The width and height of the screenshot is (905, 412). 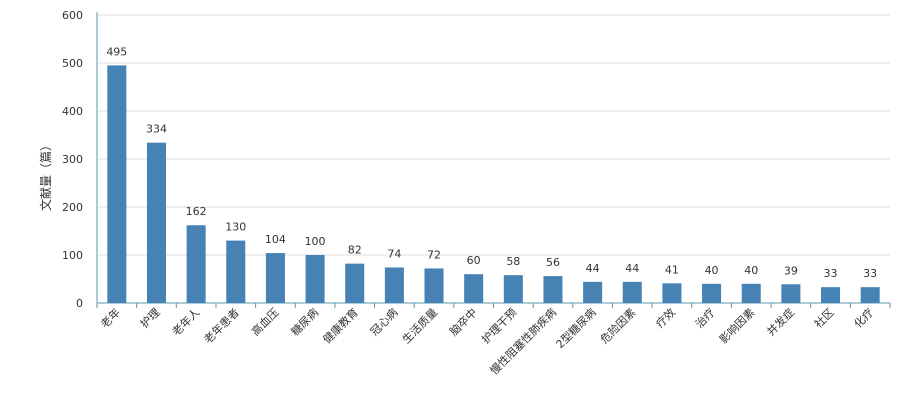 I want to click on x-tick-label: 脑卒中, so click(x=463, y=321).